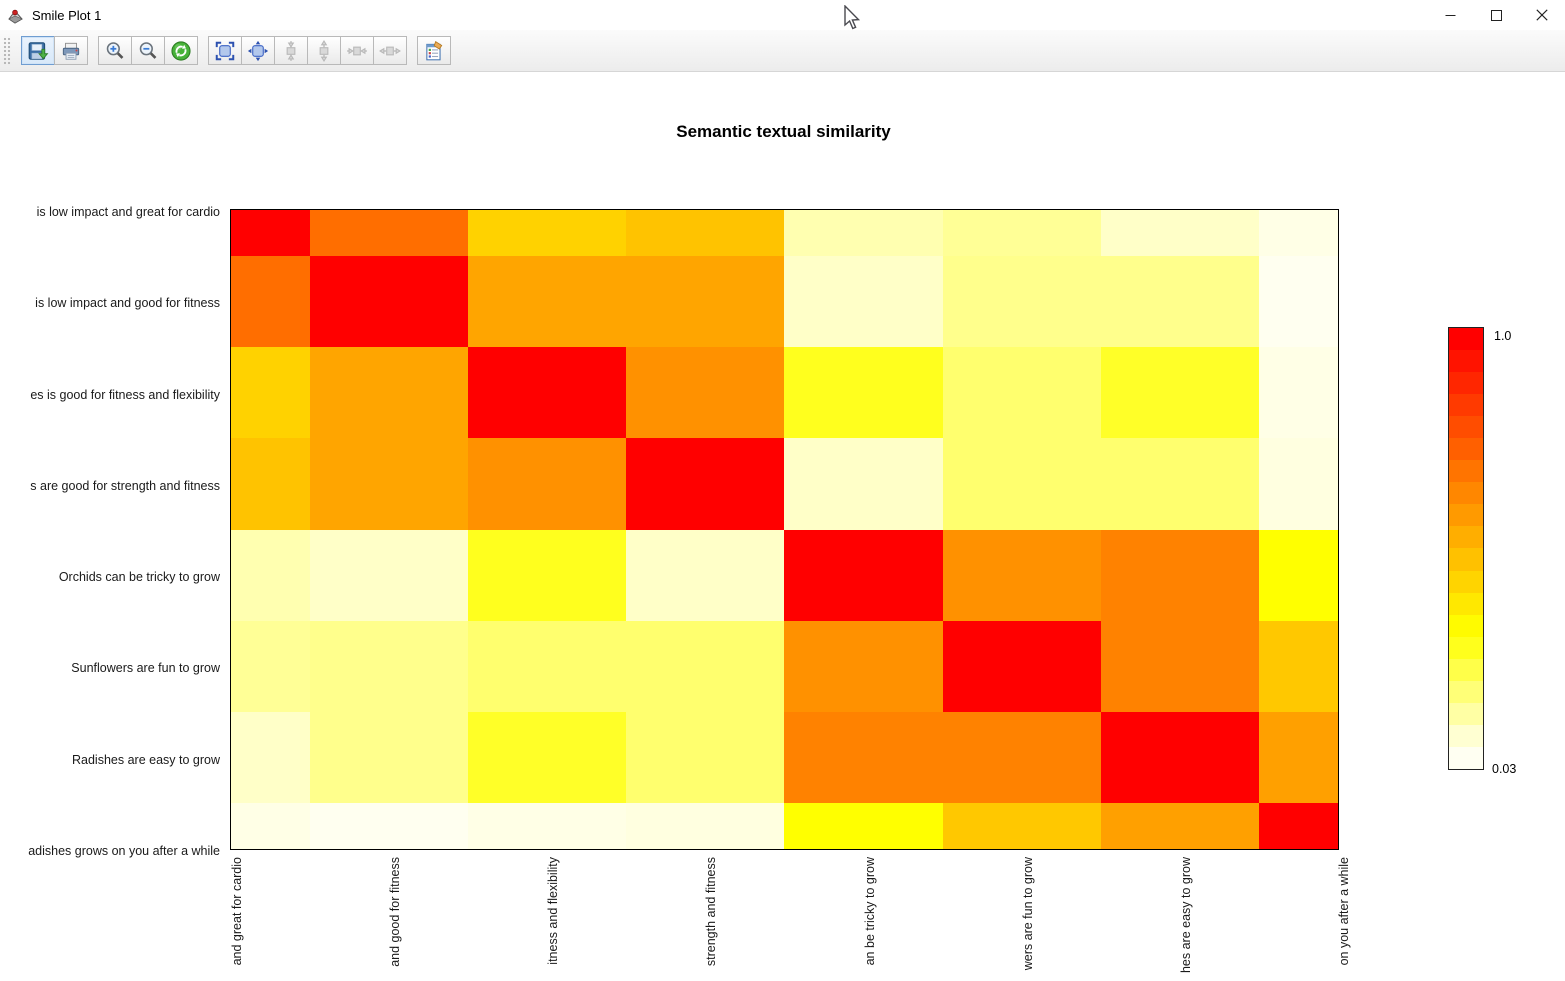 The image size is (1565, 981). I want to click on x-axis-label: wers are fun to grow, so click(1027, 914).